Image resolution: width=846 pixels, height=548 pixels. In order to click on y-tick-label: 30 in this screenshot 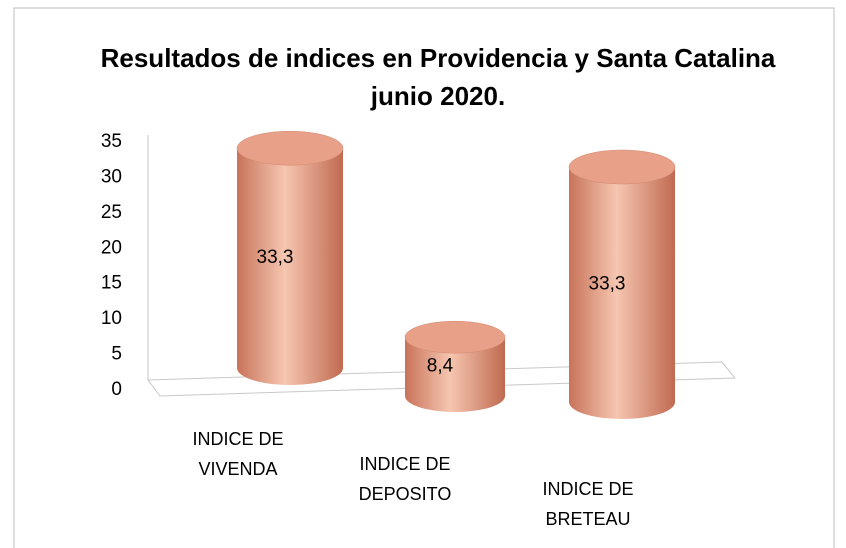, I will do `click(111, 176)`.